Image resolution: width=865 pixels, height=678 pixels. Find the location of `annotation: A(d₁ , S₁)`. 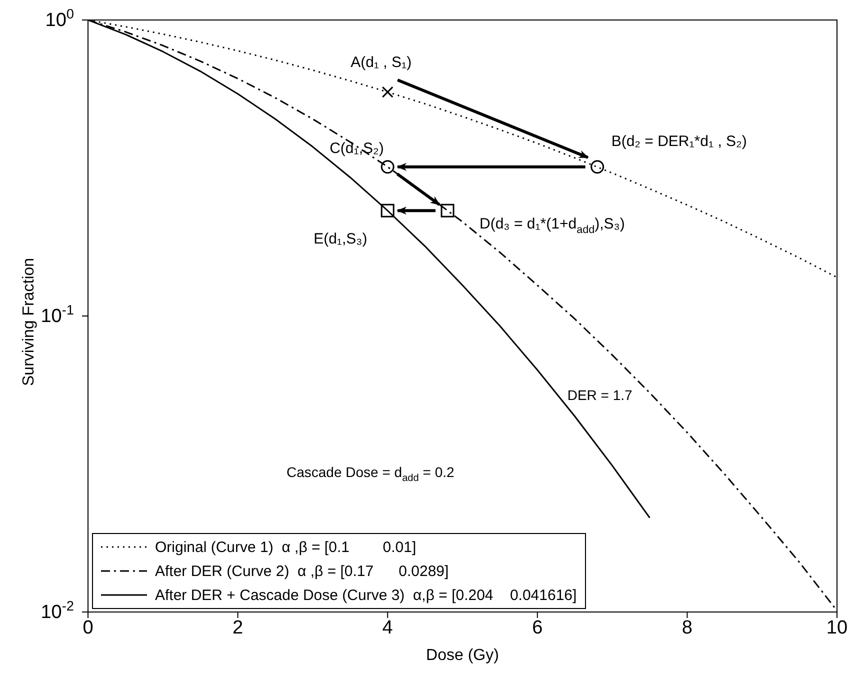

annotation: A(d₁ , S₁) is located at coordinates (381, 63).